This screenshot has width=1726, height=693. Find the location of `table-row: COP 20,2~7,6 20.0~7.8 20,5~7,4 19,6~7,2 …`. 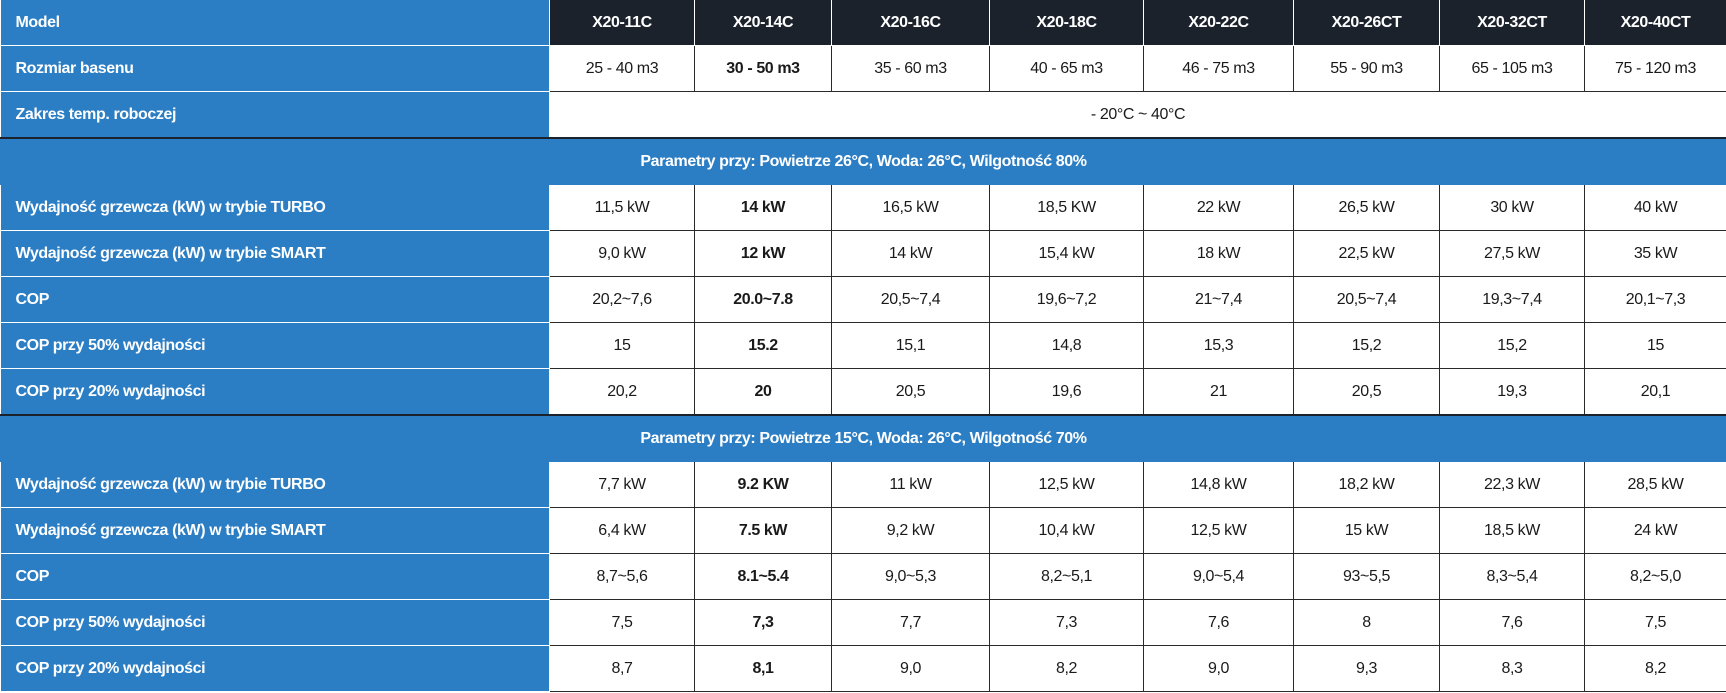

table-row: COP 20,2~7,6 20.0~7.8 20,5~7,4 19,6~7,2 … is located at coordinates (863, 299).